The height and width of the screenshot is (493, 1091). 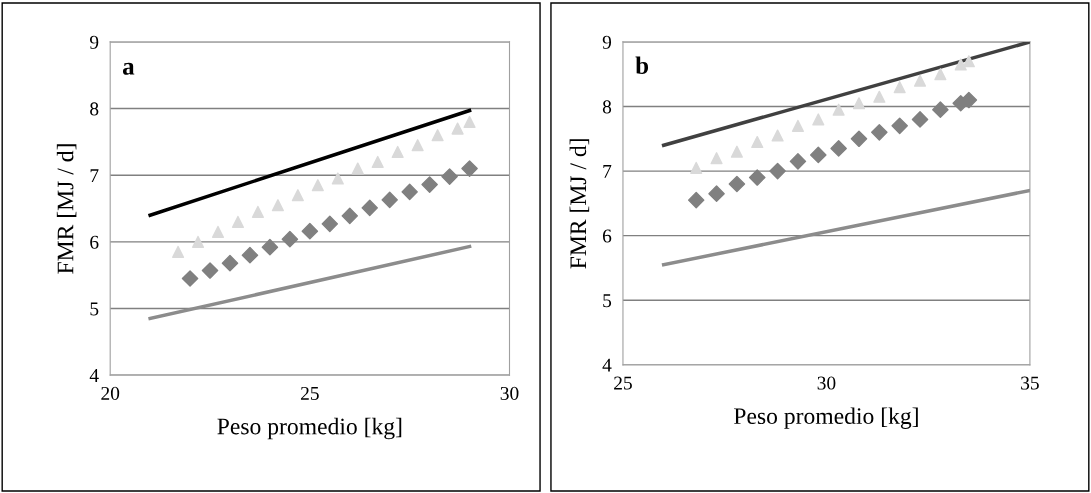 I want to click on x-tick-label: 20, so click(x=110, y=393).